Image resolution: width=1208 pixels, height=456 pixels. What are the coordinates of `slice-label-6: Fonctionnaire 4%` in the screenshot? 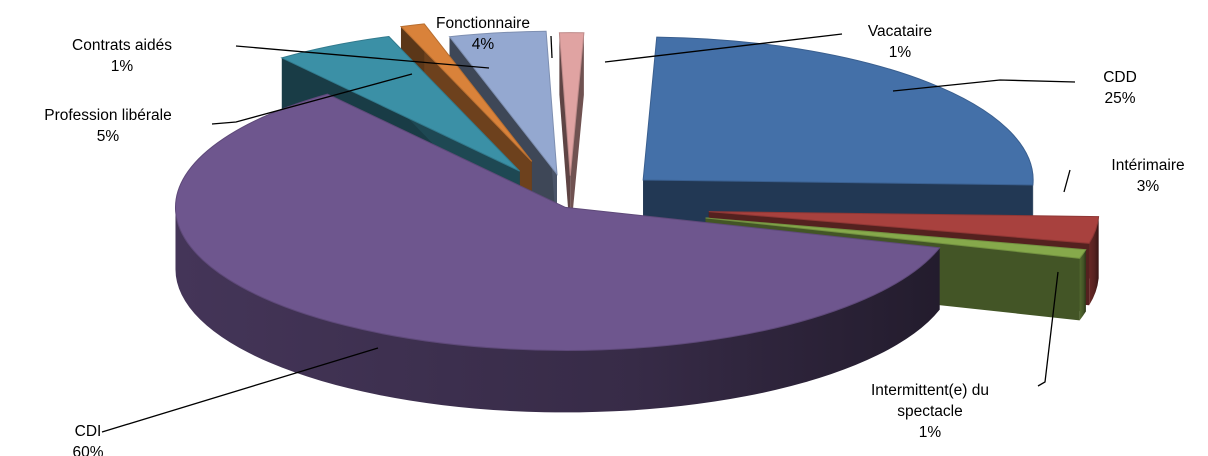 It's located at (483, 34).